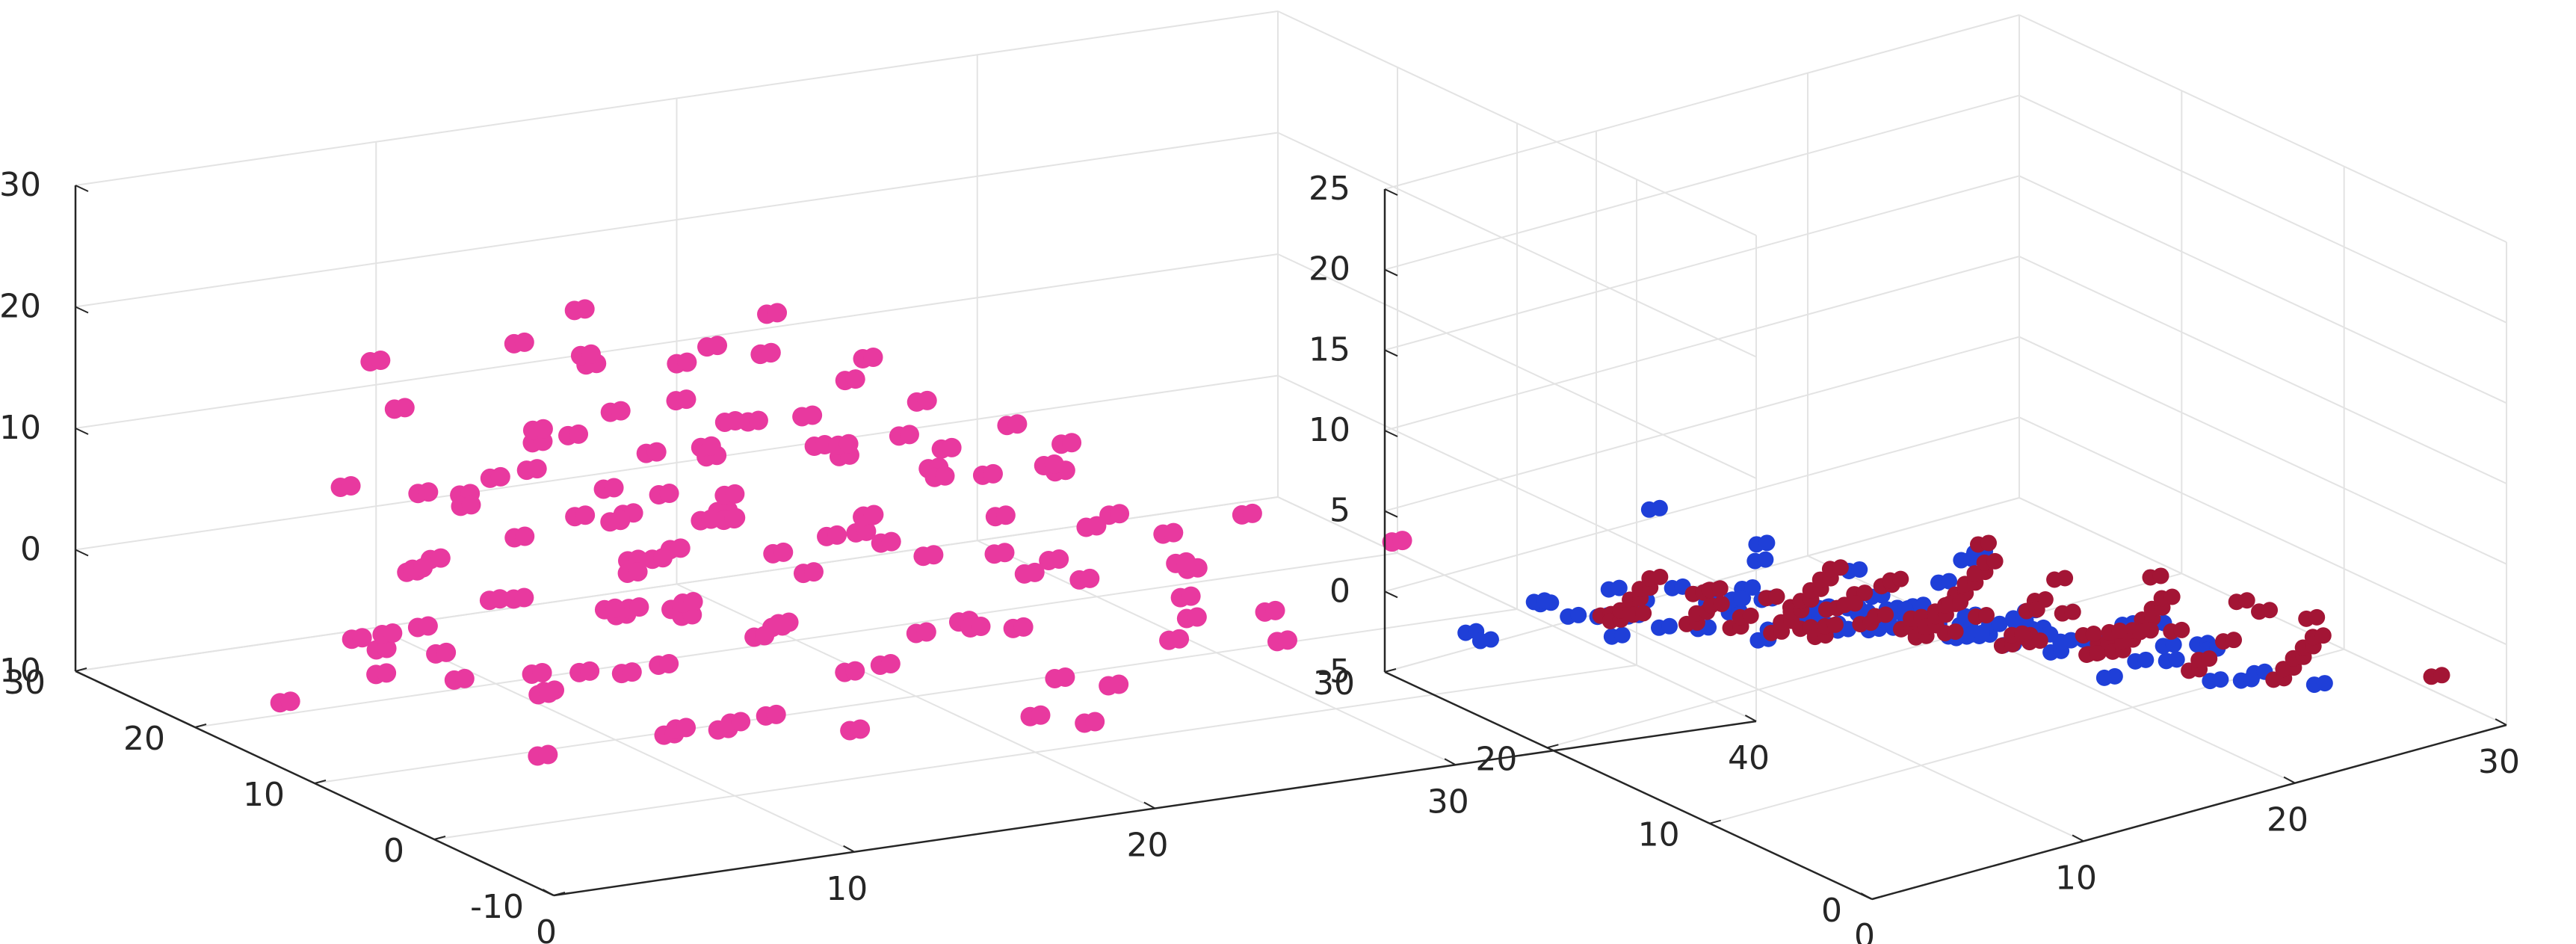 The image size is (2576, 944). Describe the element at coordinates (1334, 683) in the screenshot. I see `y-tick-label: 30` at that location.